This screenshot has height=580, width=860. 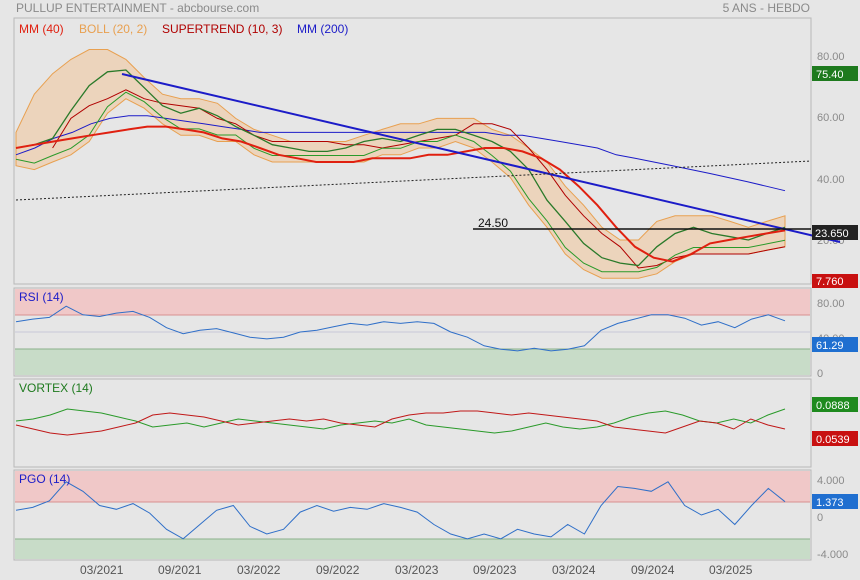 I want to click on rsi-tick-80: 80.00, so click(x=831, y=304).